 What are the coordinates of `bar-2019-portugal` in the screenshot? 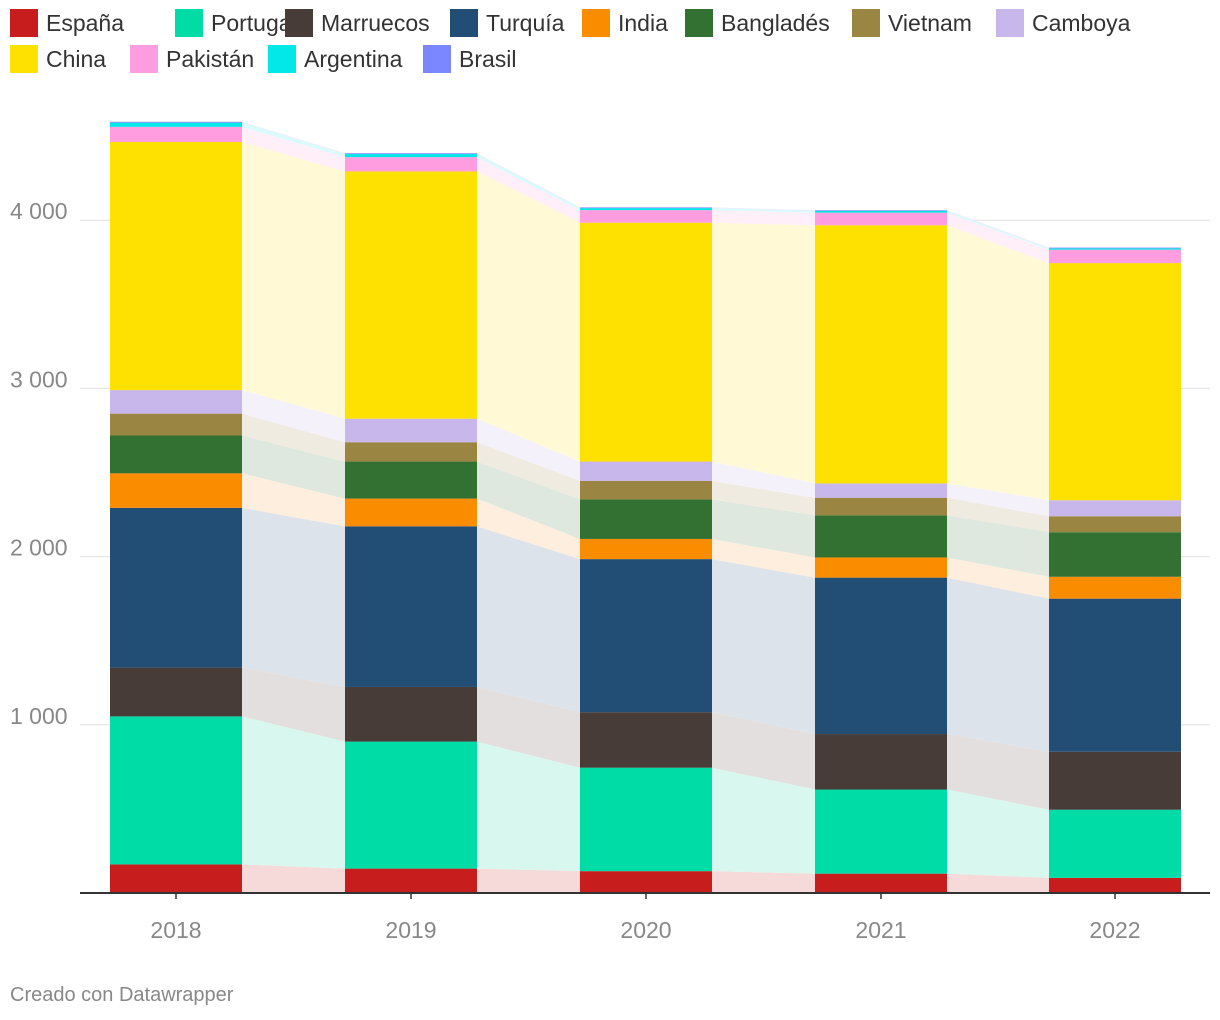 It's located at (411, 805).